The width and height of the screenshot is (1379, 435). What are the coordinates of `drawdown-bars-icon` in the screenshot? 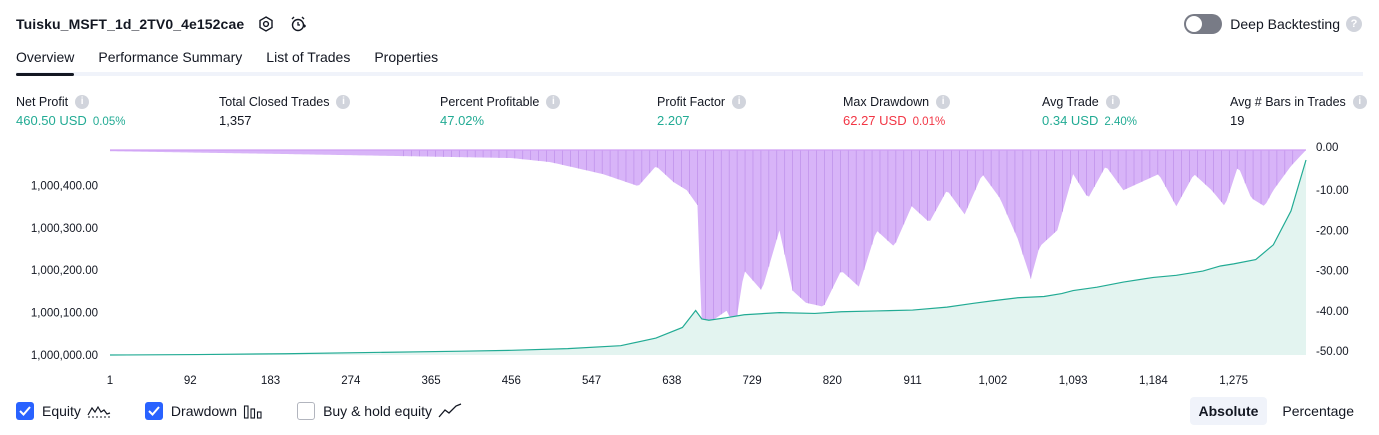 It's located at (253, 411).